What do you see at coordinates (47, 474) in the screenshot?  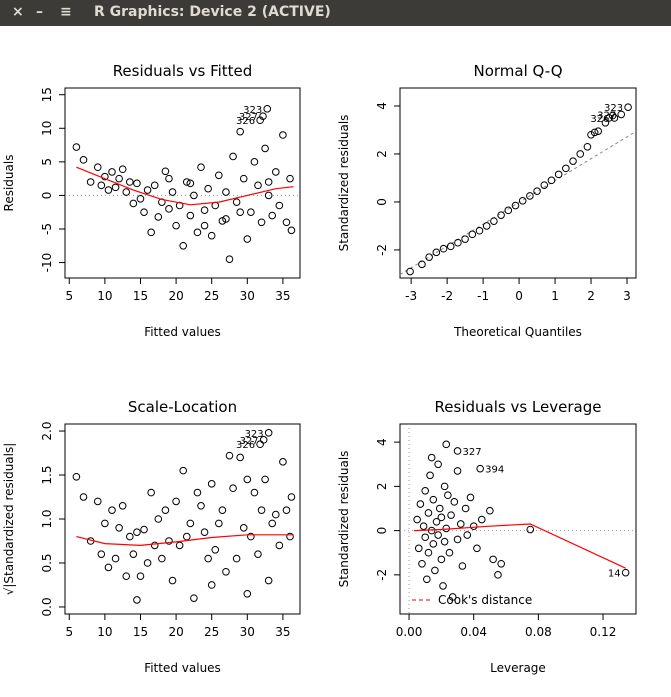 I see `y-tick-label: 1.5` at bounding box center [47, 474].